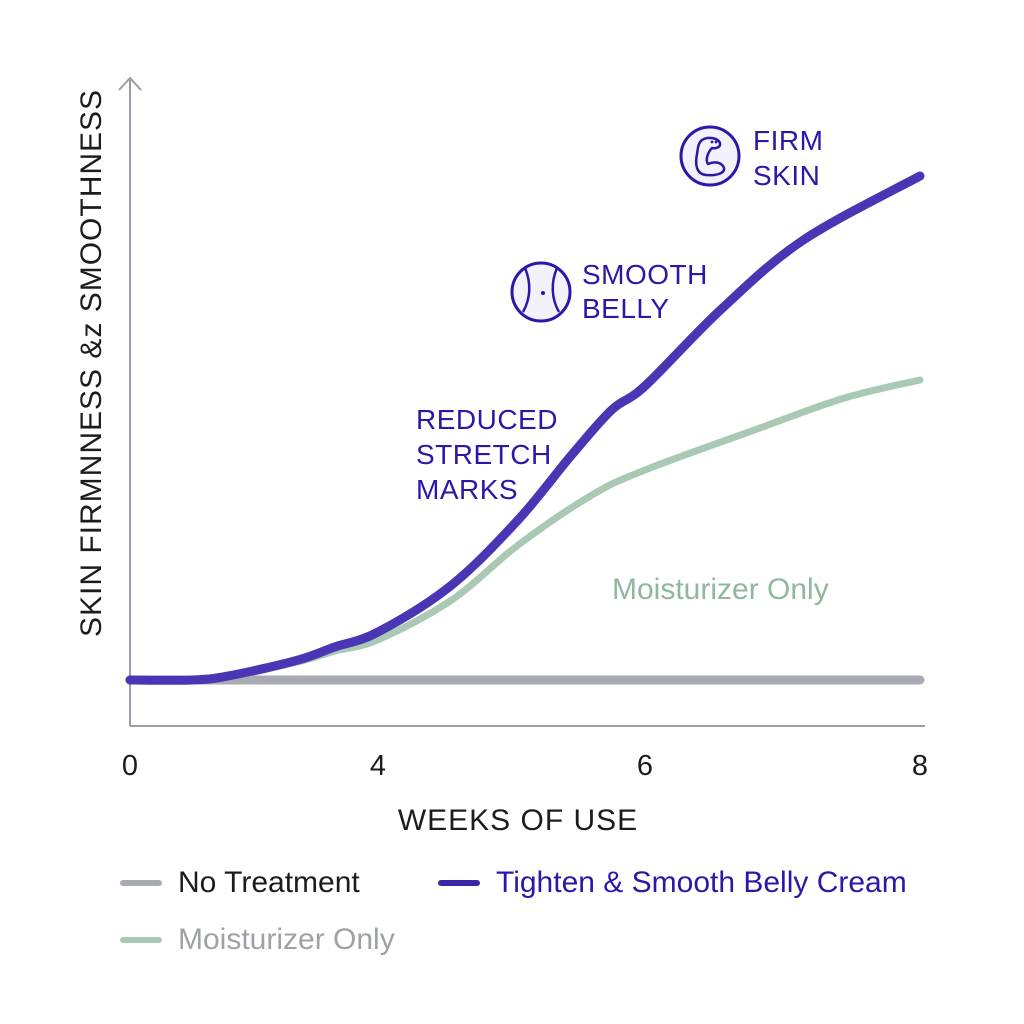 The image size is (1024, 1024). I want to click on legend-label-moisturizer: Moisturizer Only, so click(286, 939).